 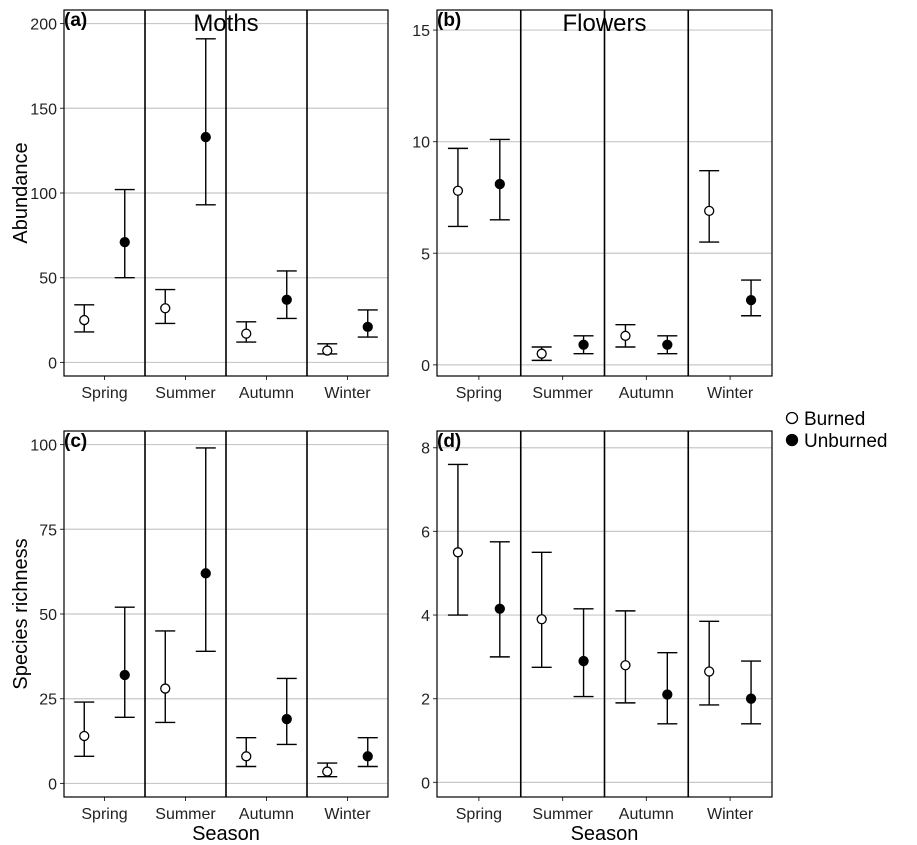 I want to click on legend-burned-label: Burned, so click(x=834, y=419).